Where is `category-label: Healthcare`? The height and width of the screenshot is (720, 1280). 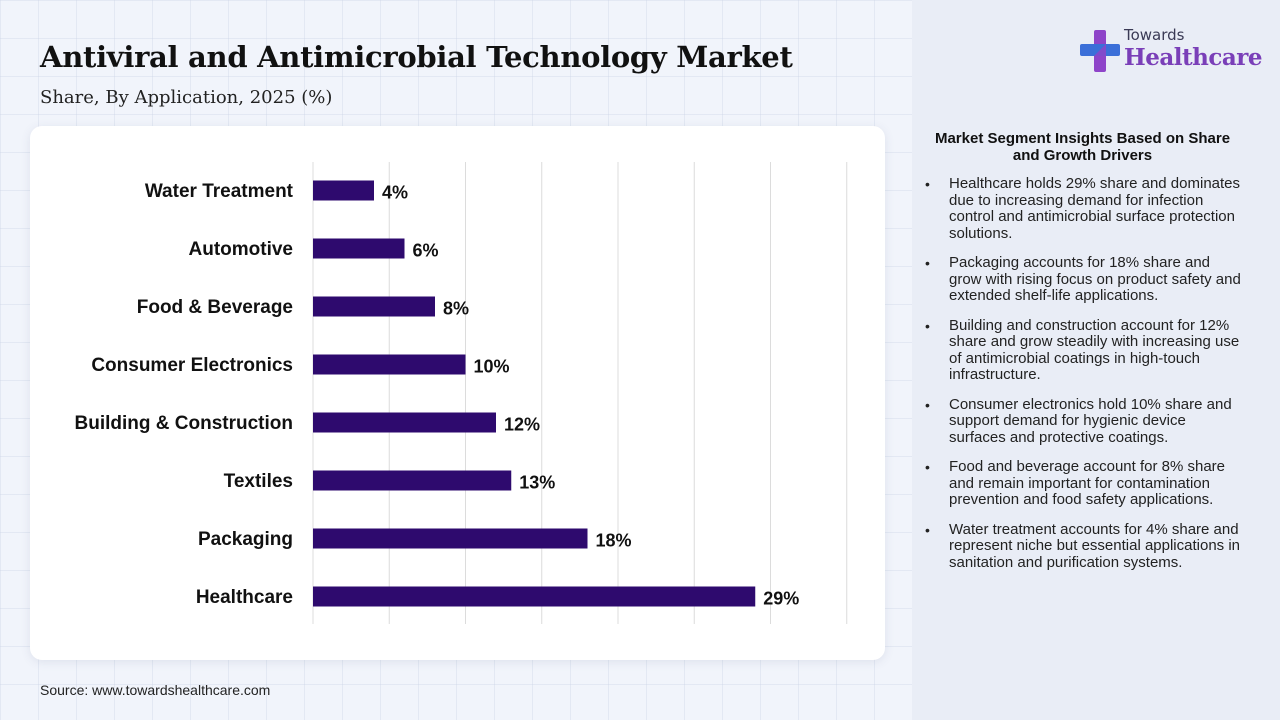
category-label: Healthcare is located at coordinates (244, 597).